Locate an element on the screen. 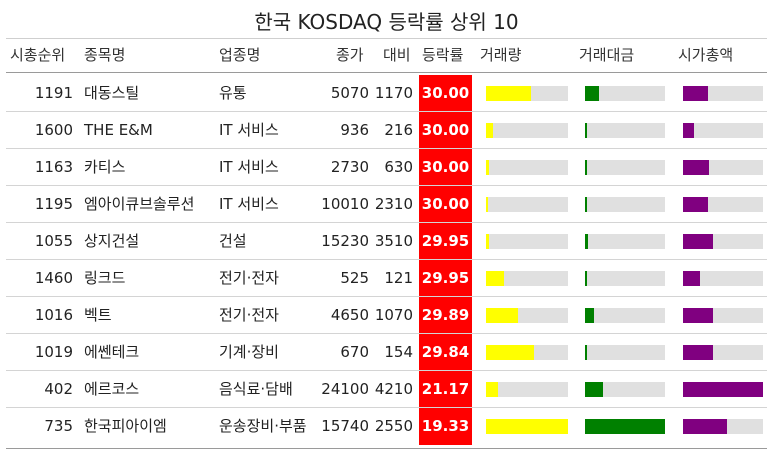 This screenshot has width=773, height=453. header-sector: 업종명 is located at coordinates (240, 55).